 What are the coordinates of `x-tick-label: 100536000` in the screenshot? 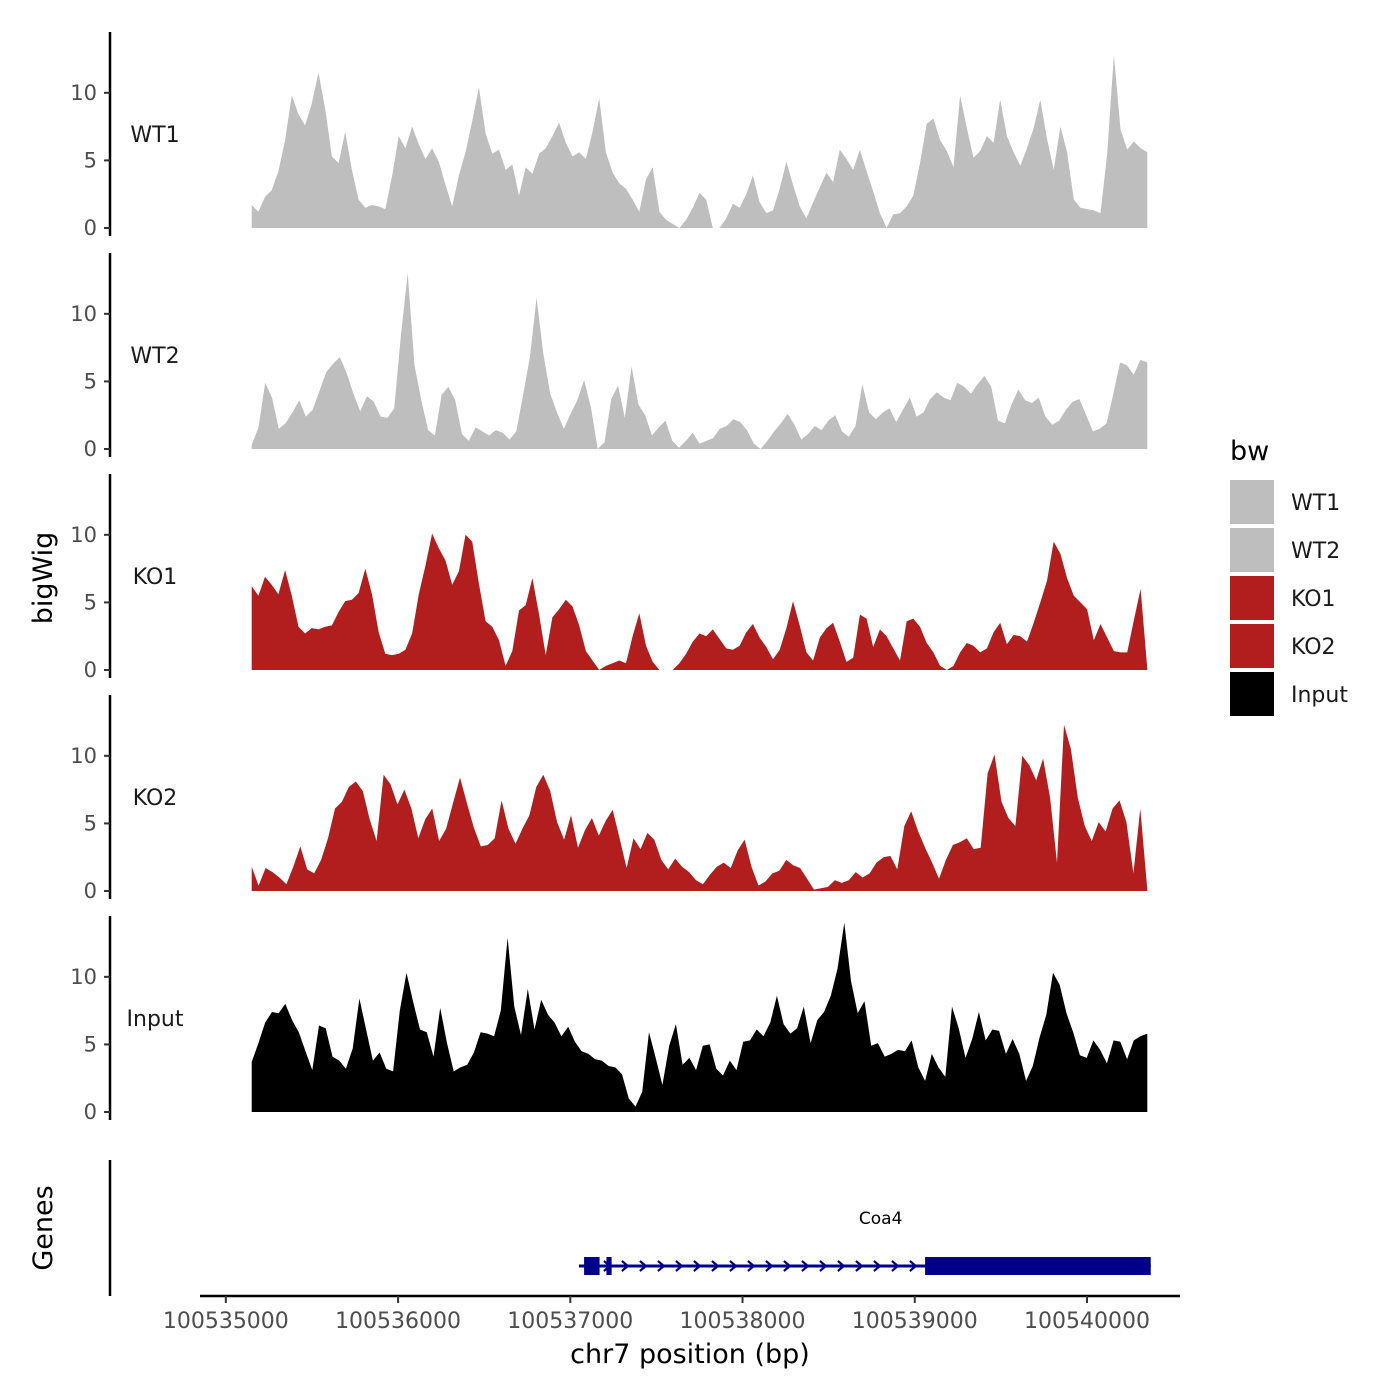 It's located at (398, 1321).